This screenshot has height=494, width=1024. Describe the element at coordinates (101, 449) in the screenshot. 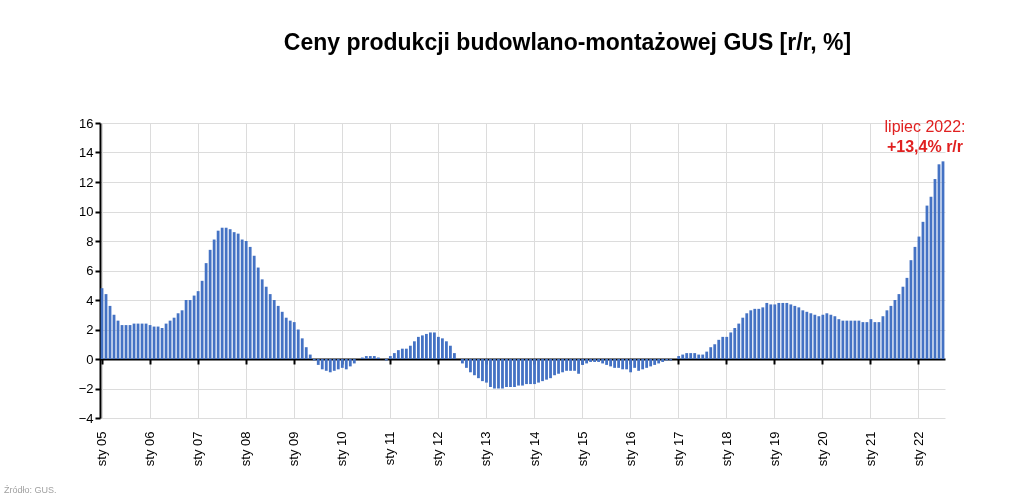

I see `x-tick-label: sty 05` at that location.